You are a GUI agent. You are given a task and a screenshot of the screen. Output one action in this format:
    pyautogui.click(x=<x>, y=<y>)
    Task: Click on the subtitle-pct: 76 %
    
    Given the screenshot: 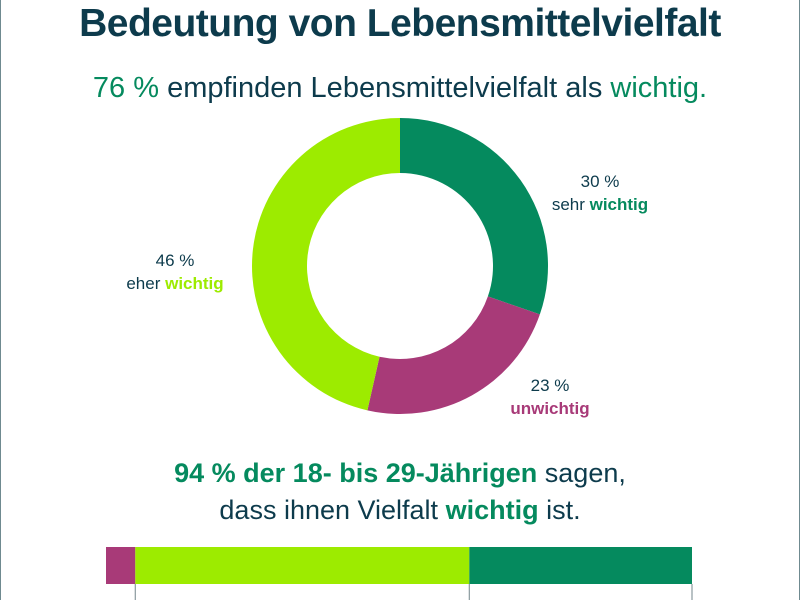 What is the action you would take?
    pyautogui.click(x=126, y=88)
    